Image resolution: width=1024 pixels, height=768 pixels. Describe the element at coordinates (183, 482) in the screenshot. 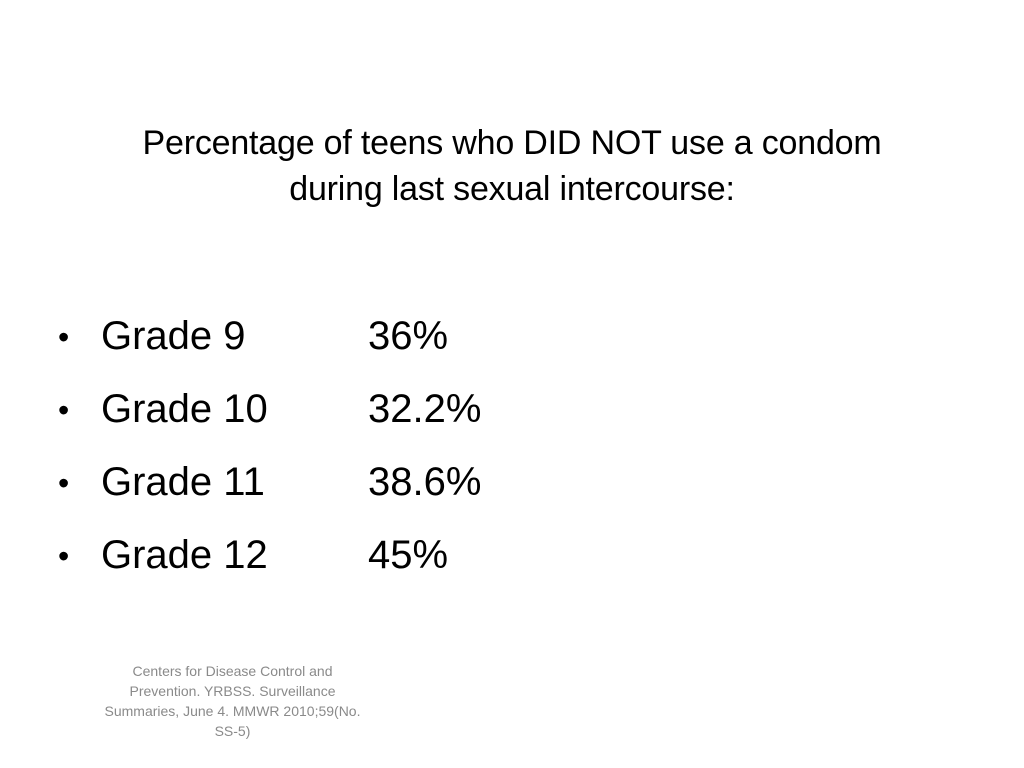

I see `grade-label: Grade 11` at that location.